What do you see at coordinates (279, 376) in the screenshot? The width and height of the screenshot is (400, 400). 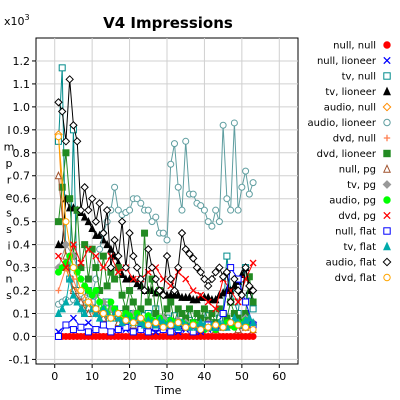 I see `x-tick-label: 60` at bounding box center [279, 376].